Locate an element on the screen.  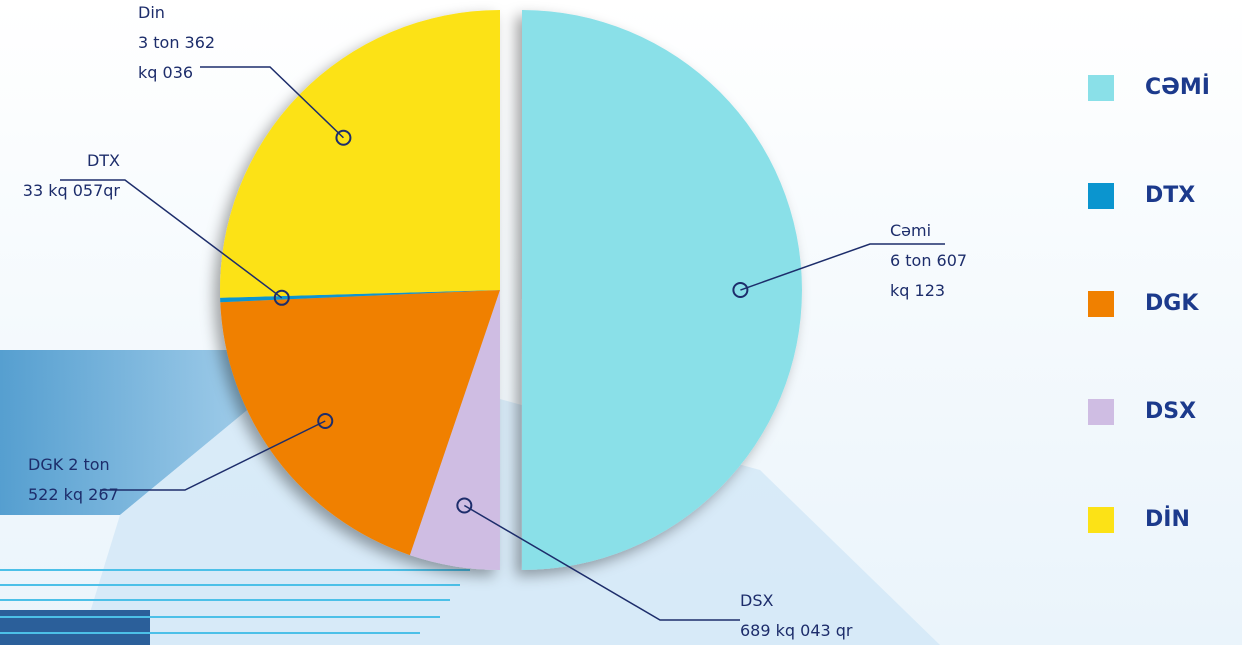
data-label-line: 33 kq 057qr is located at coordinates (72, 190).